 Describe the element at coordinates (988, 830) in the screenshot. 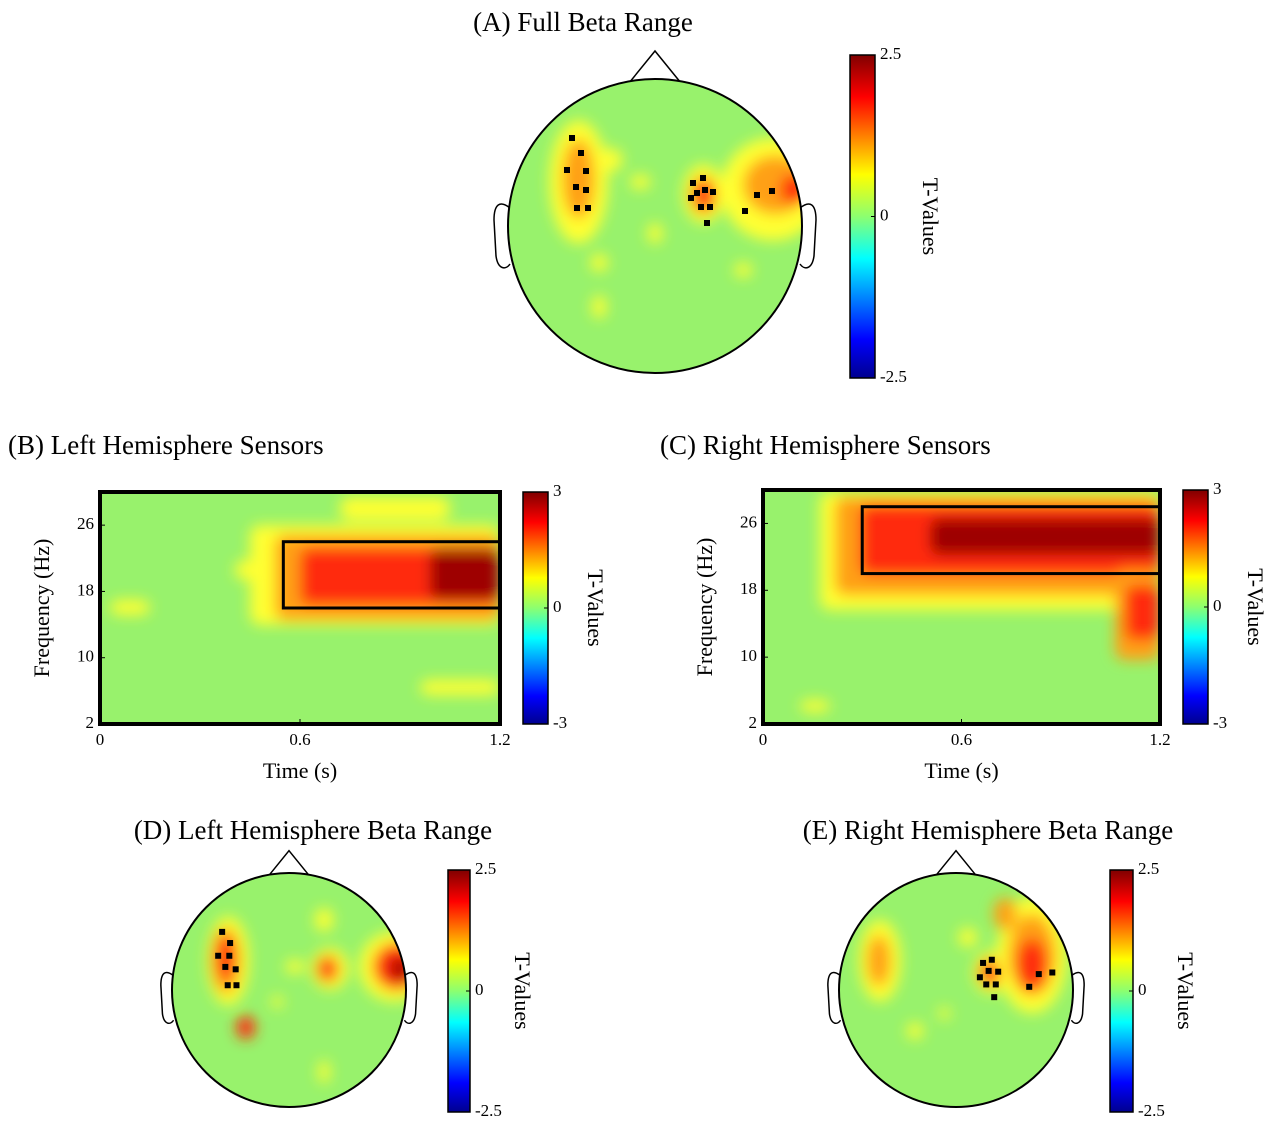

I see `panel-title: (E) Right Hemisphere Beta Range` at that location.